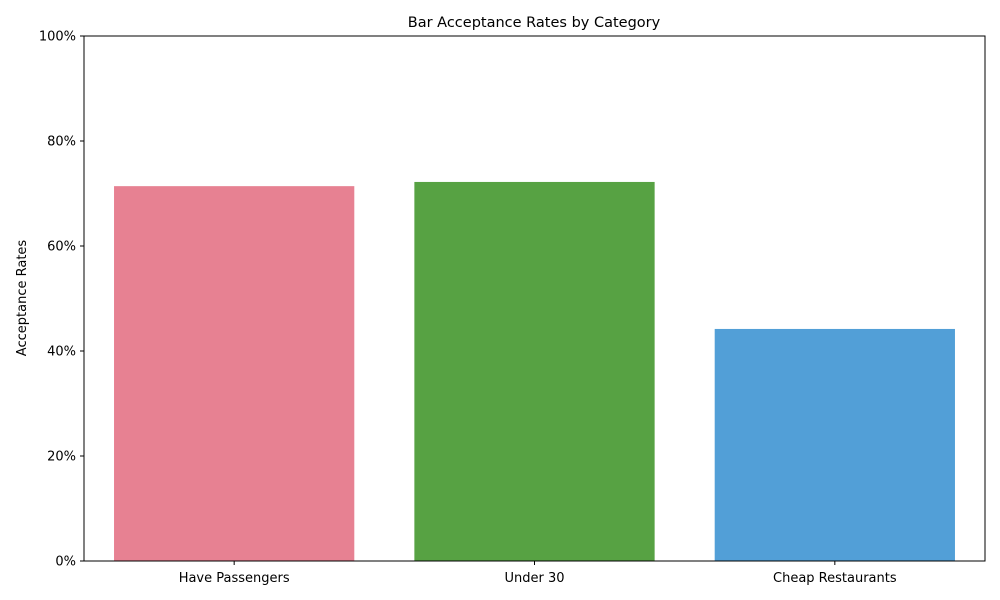  Describe the element at coordinates (835, 578) in the screenshot. I see `x-tick-label: Cheap Restaurants` at that location.